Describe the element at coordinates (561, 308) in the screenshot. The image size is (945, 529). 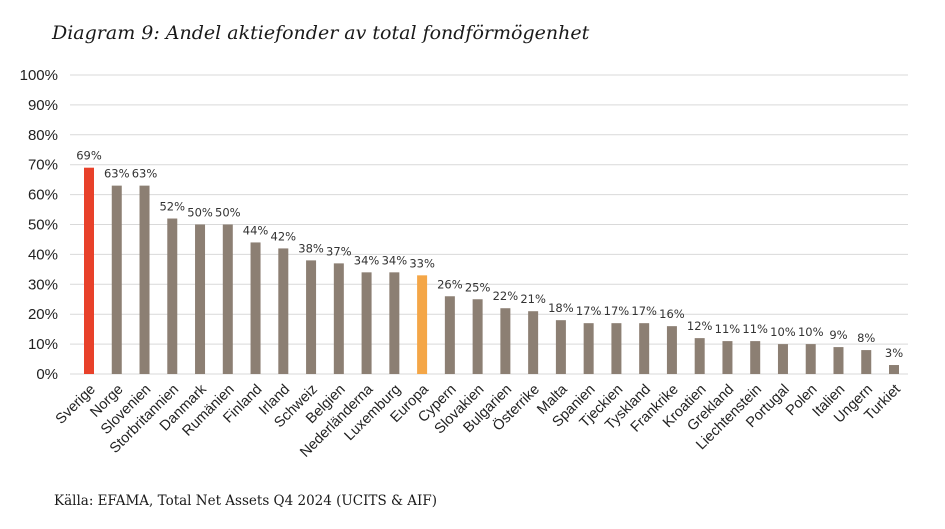
I see `data-label: 18%` at that location.